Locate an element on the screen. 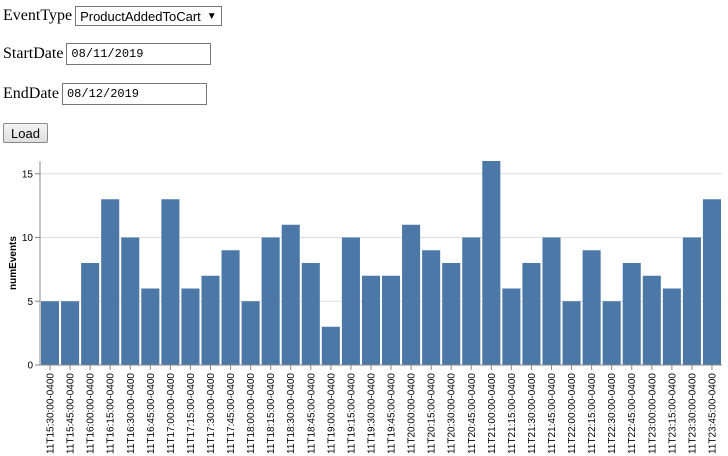 The width and height of the screenshot is (728, 456). x-tick-label: 11T22:30:00-0400 is located at coordinates (612, 413).